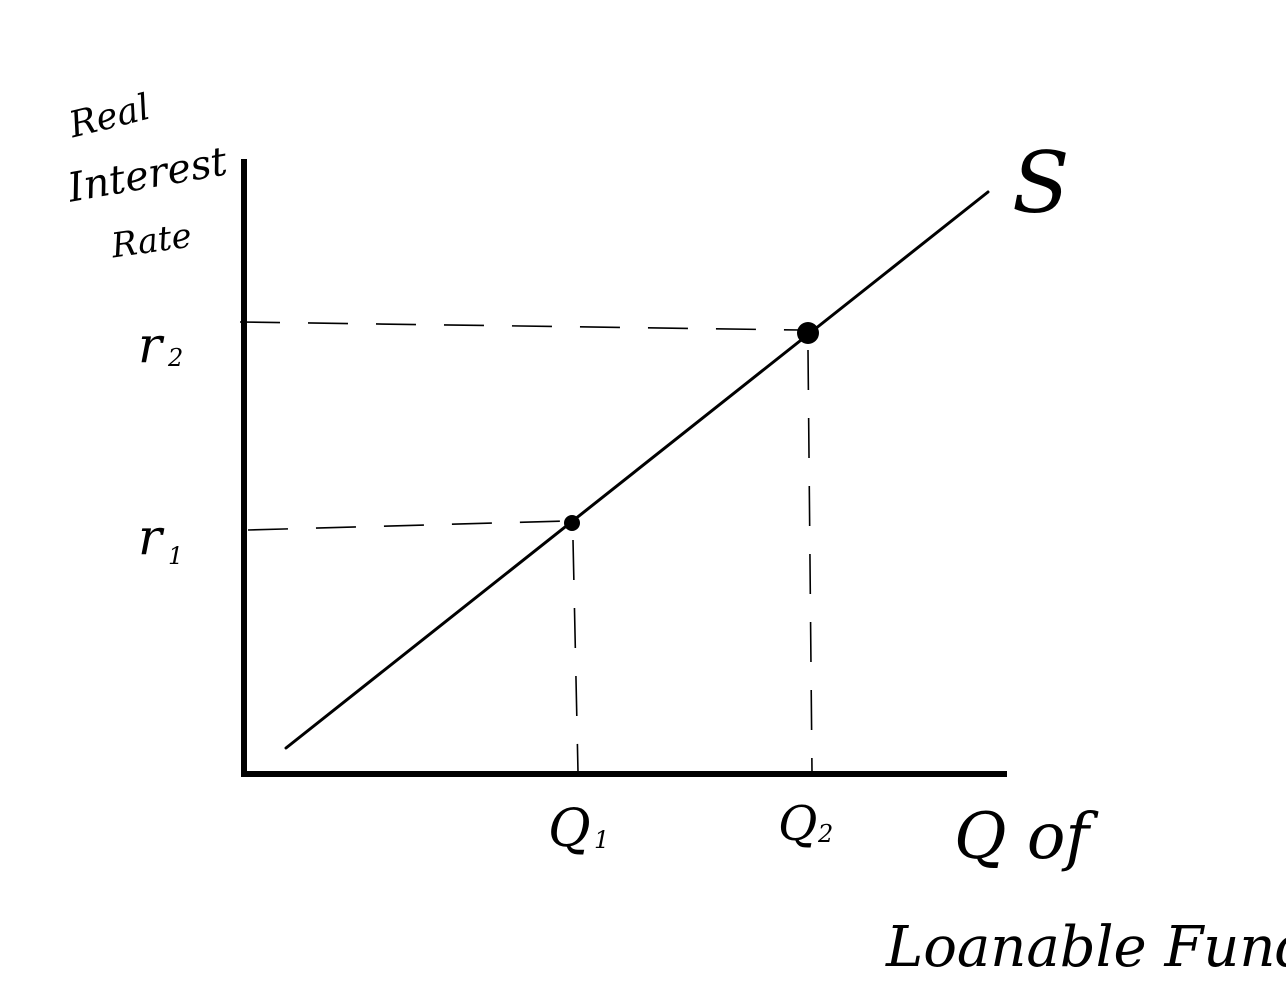 This screenshot has width=1286, height=1000. I want to click on r1-subscript: 1, so click(175, 556).